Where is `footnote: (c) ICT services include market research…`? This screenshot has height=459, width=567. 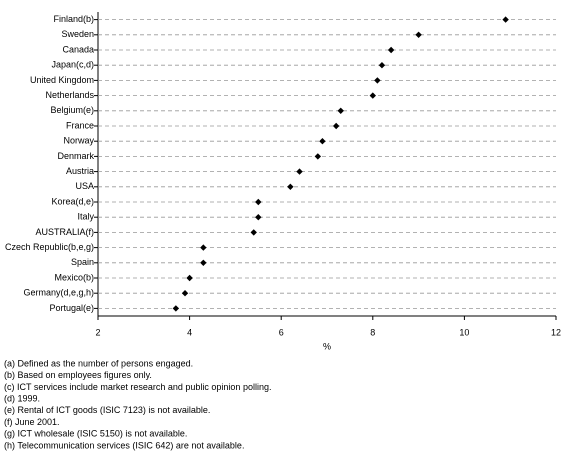
footnote: (c) ICT services include market research… is located at coordinates (137, 387).